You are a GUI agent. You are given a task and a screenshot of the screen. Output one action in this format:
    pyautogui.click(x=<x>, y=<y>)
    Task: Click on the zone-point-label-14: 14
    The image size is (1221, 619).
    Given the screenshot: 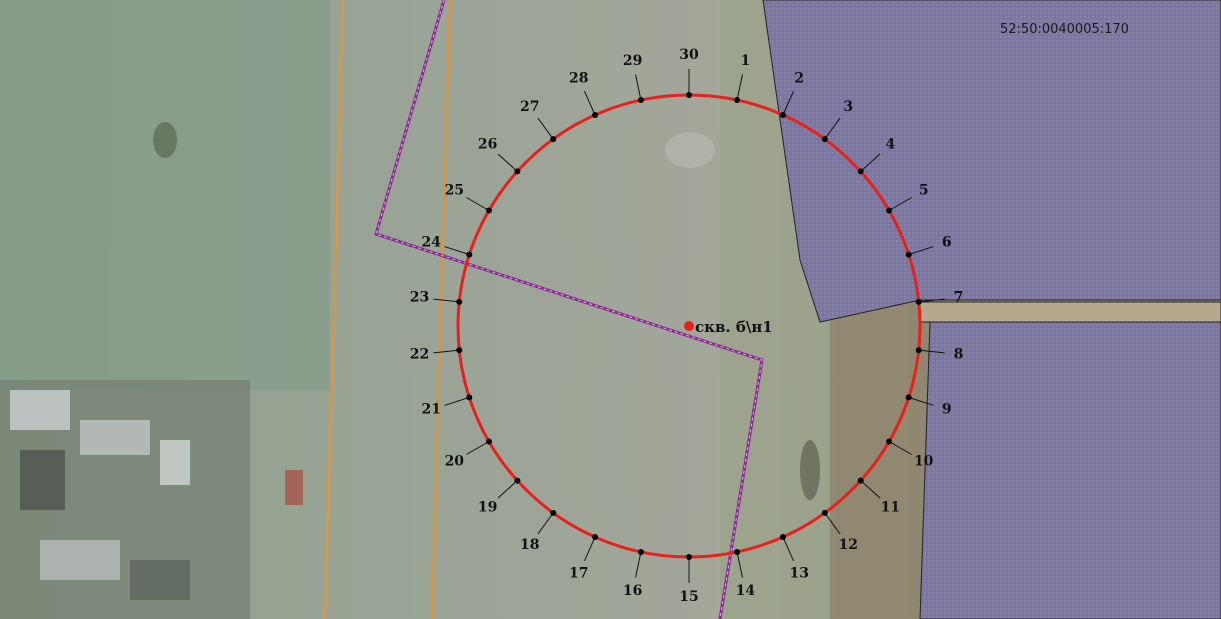 What is the action you would take?
    pyautogui.click(x=746, y=591)
    